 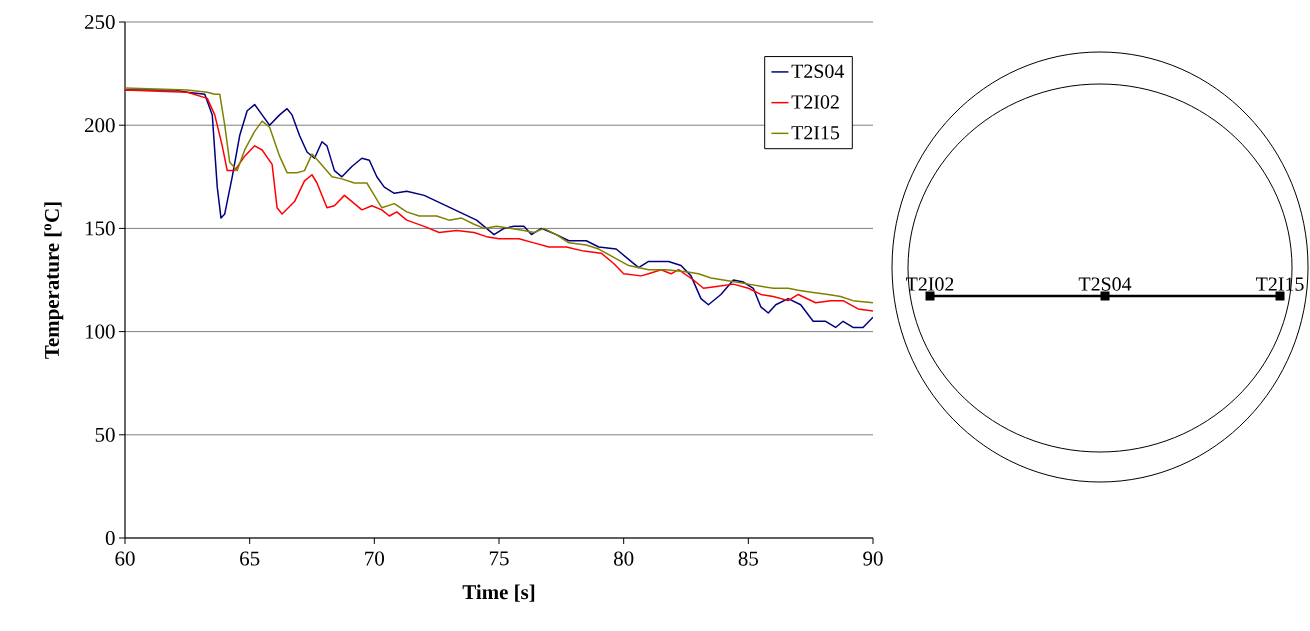 What do you see at coordinates (930, 284) in the screenshot?
I see `text: T2I02` at bounding box center [930, 284].